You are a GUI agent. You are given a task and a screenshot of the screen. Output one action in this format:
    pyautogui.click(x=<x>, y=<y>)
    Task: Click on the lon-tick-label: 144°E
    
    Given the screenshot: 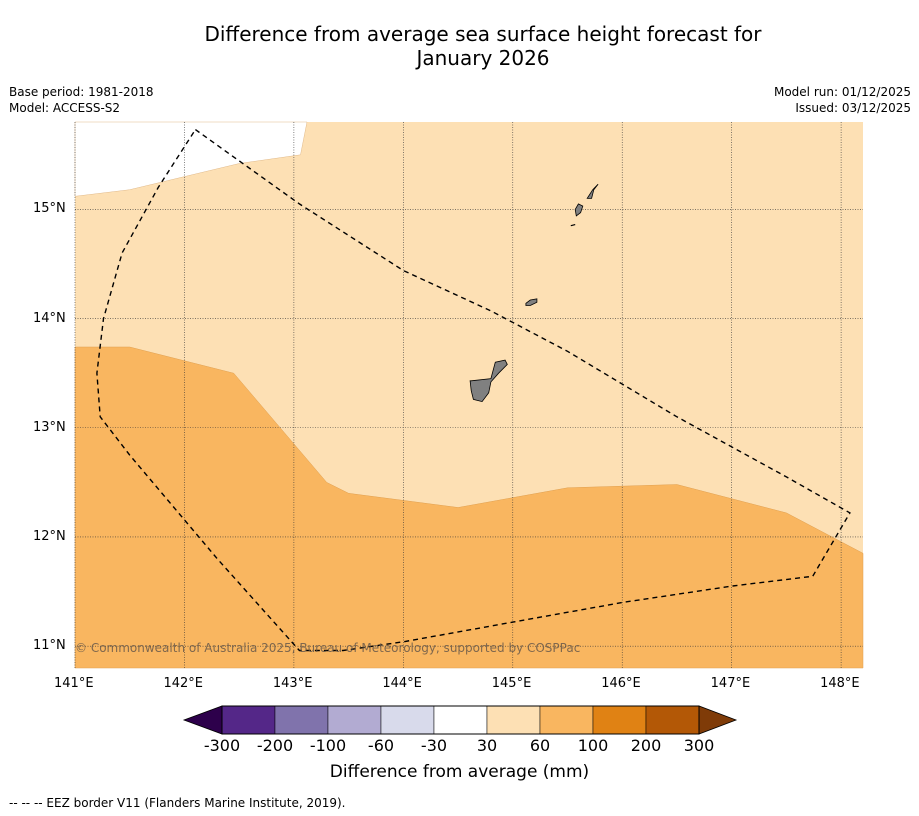 What is the action you would take?
    pyautogui.click(x=402, y=683)
    